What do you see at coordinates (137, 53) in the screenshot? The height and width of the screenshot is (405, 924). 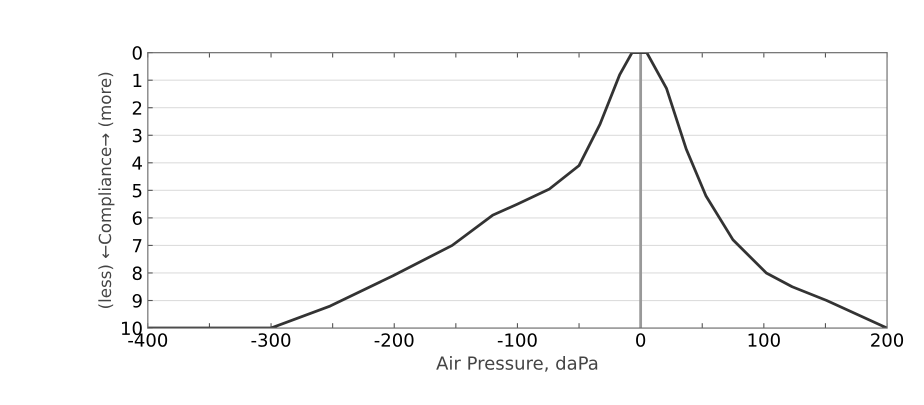 I see `y-tick-label: 0` at bounding box center [137, 53].